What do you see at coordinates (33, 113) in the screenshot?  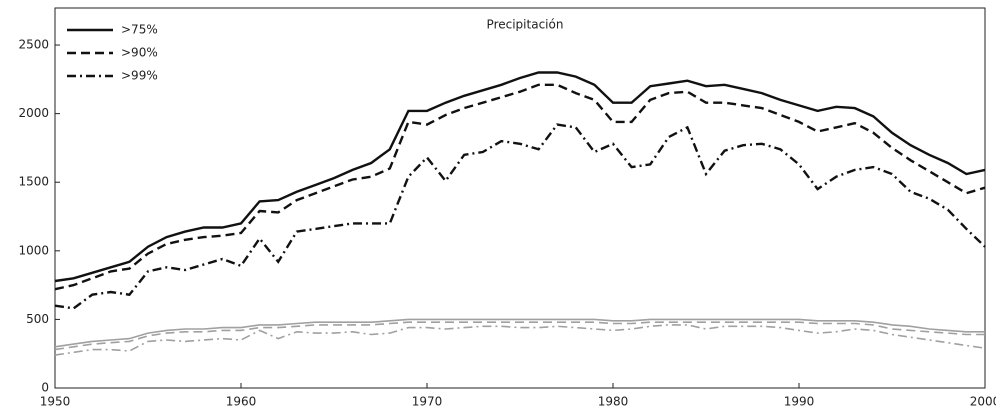 I see `y-tick-label: 2000` at bounding box center [33, 113].